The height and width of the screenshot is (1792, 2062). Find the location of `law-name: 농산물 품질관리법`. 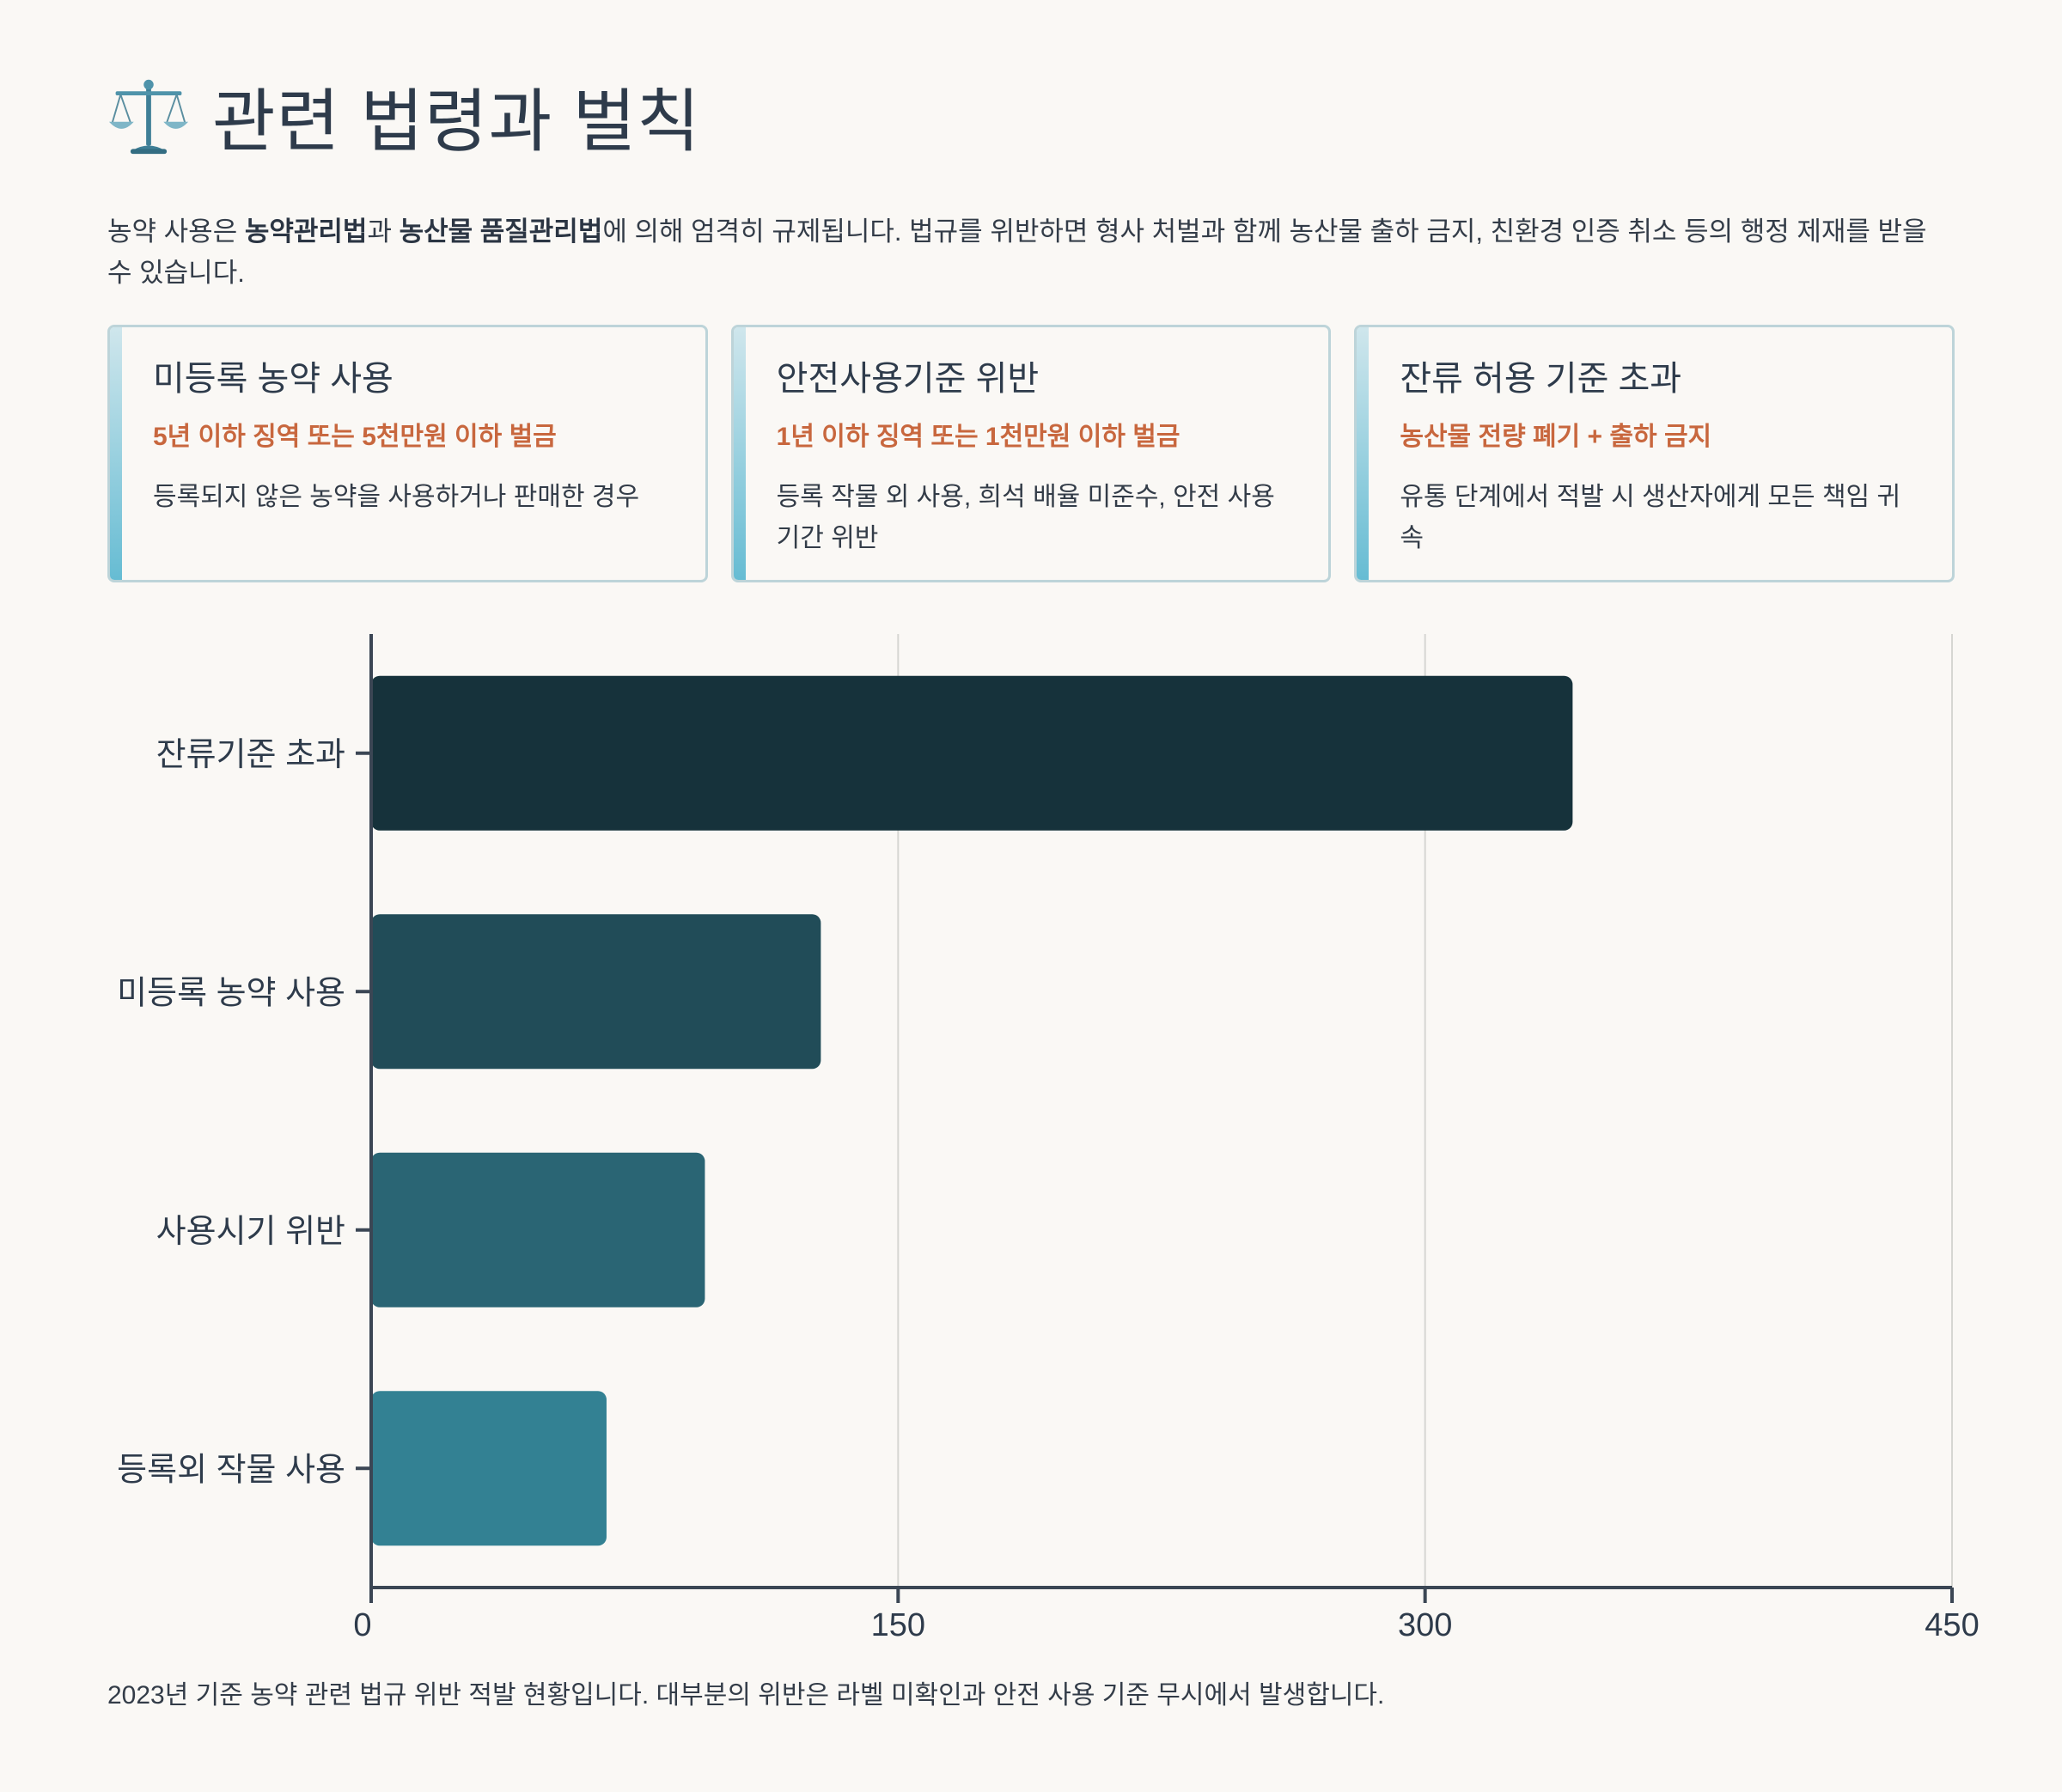

law-name: 농산물 품질관리법 is located at coordinates (501, 231).